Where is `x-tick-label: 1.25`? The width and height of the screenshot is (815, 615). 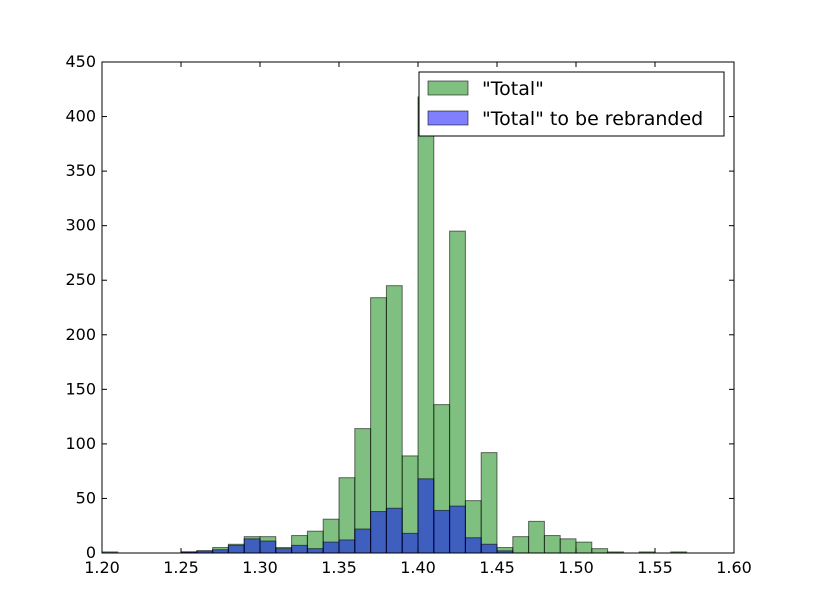
x-tick-label: 1.25 is located at coordinates (181, 567).